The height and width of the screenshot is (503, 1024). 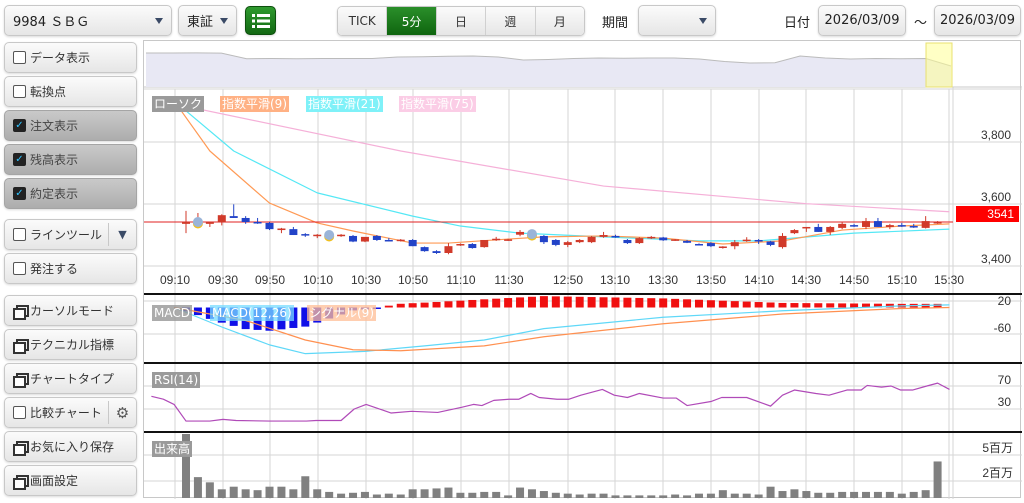 I want to click on date-to-input: 2026/03/09, so click(x=977, y=20).